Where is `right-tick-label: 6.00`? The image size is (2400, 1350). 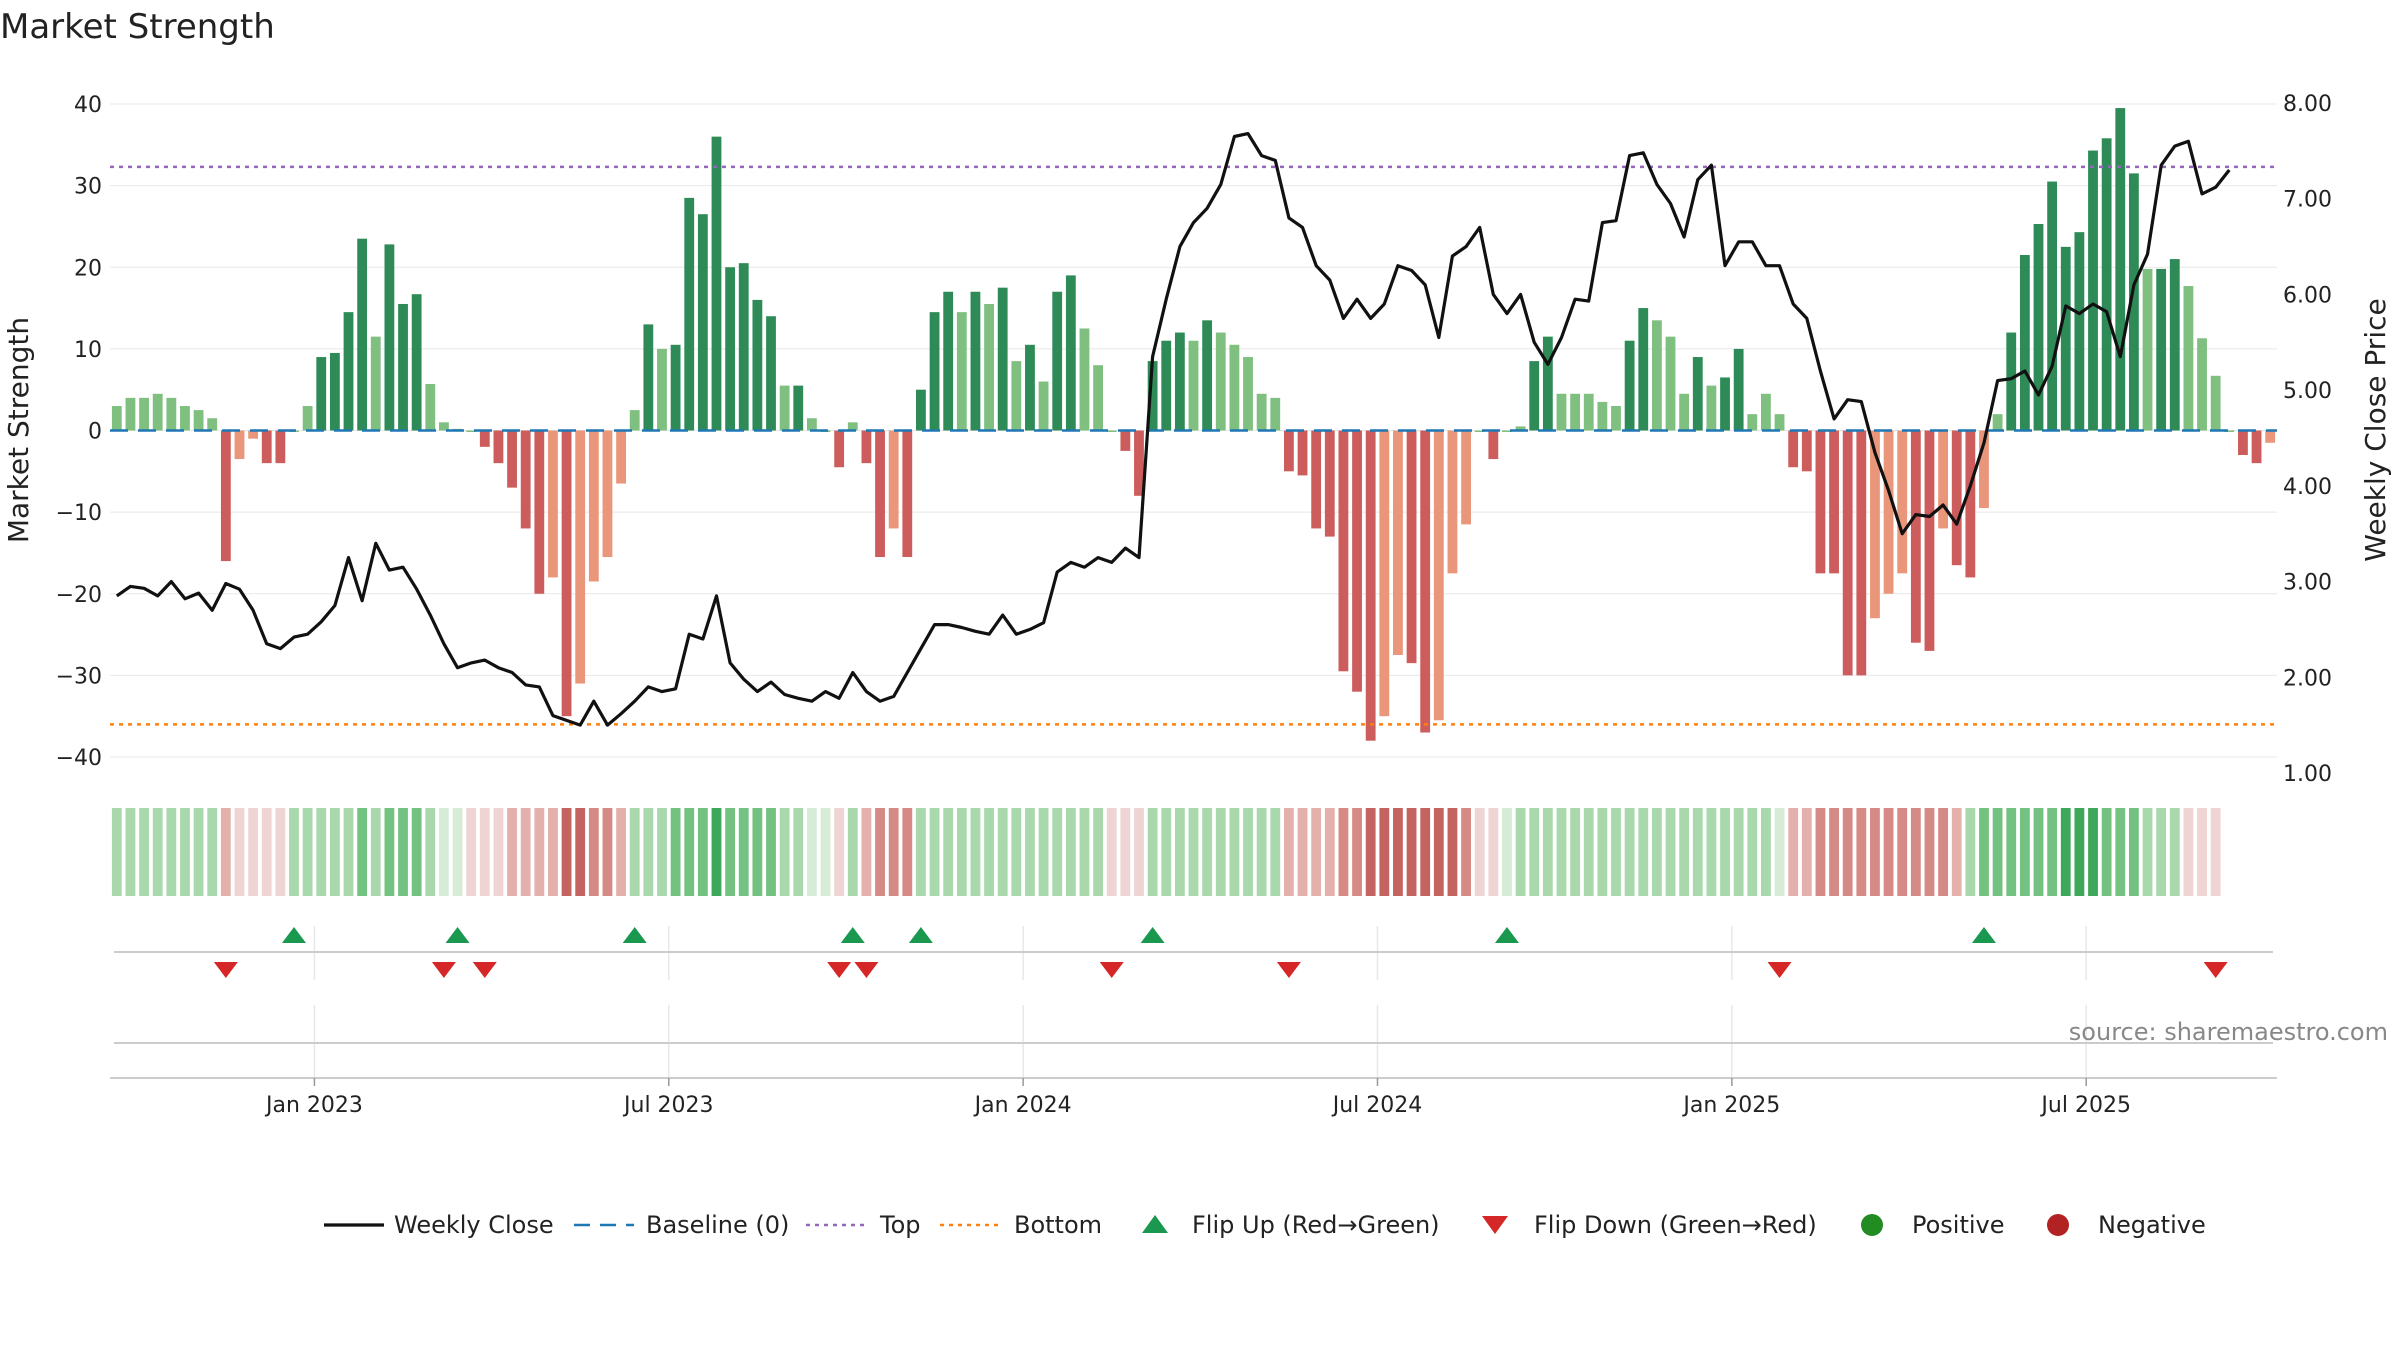
right-tick-label: 6.00 is located at coordinates (2307, 295).